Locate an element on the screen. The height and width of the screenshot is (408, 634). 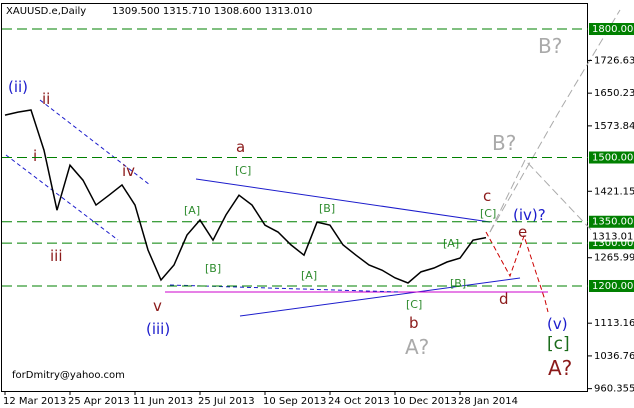
wave-label: i is located at coordinates (35, 156).